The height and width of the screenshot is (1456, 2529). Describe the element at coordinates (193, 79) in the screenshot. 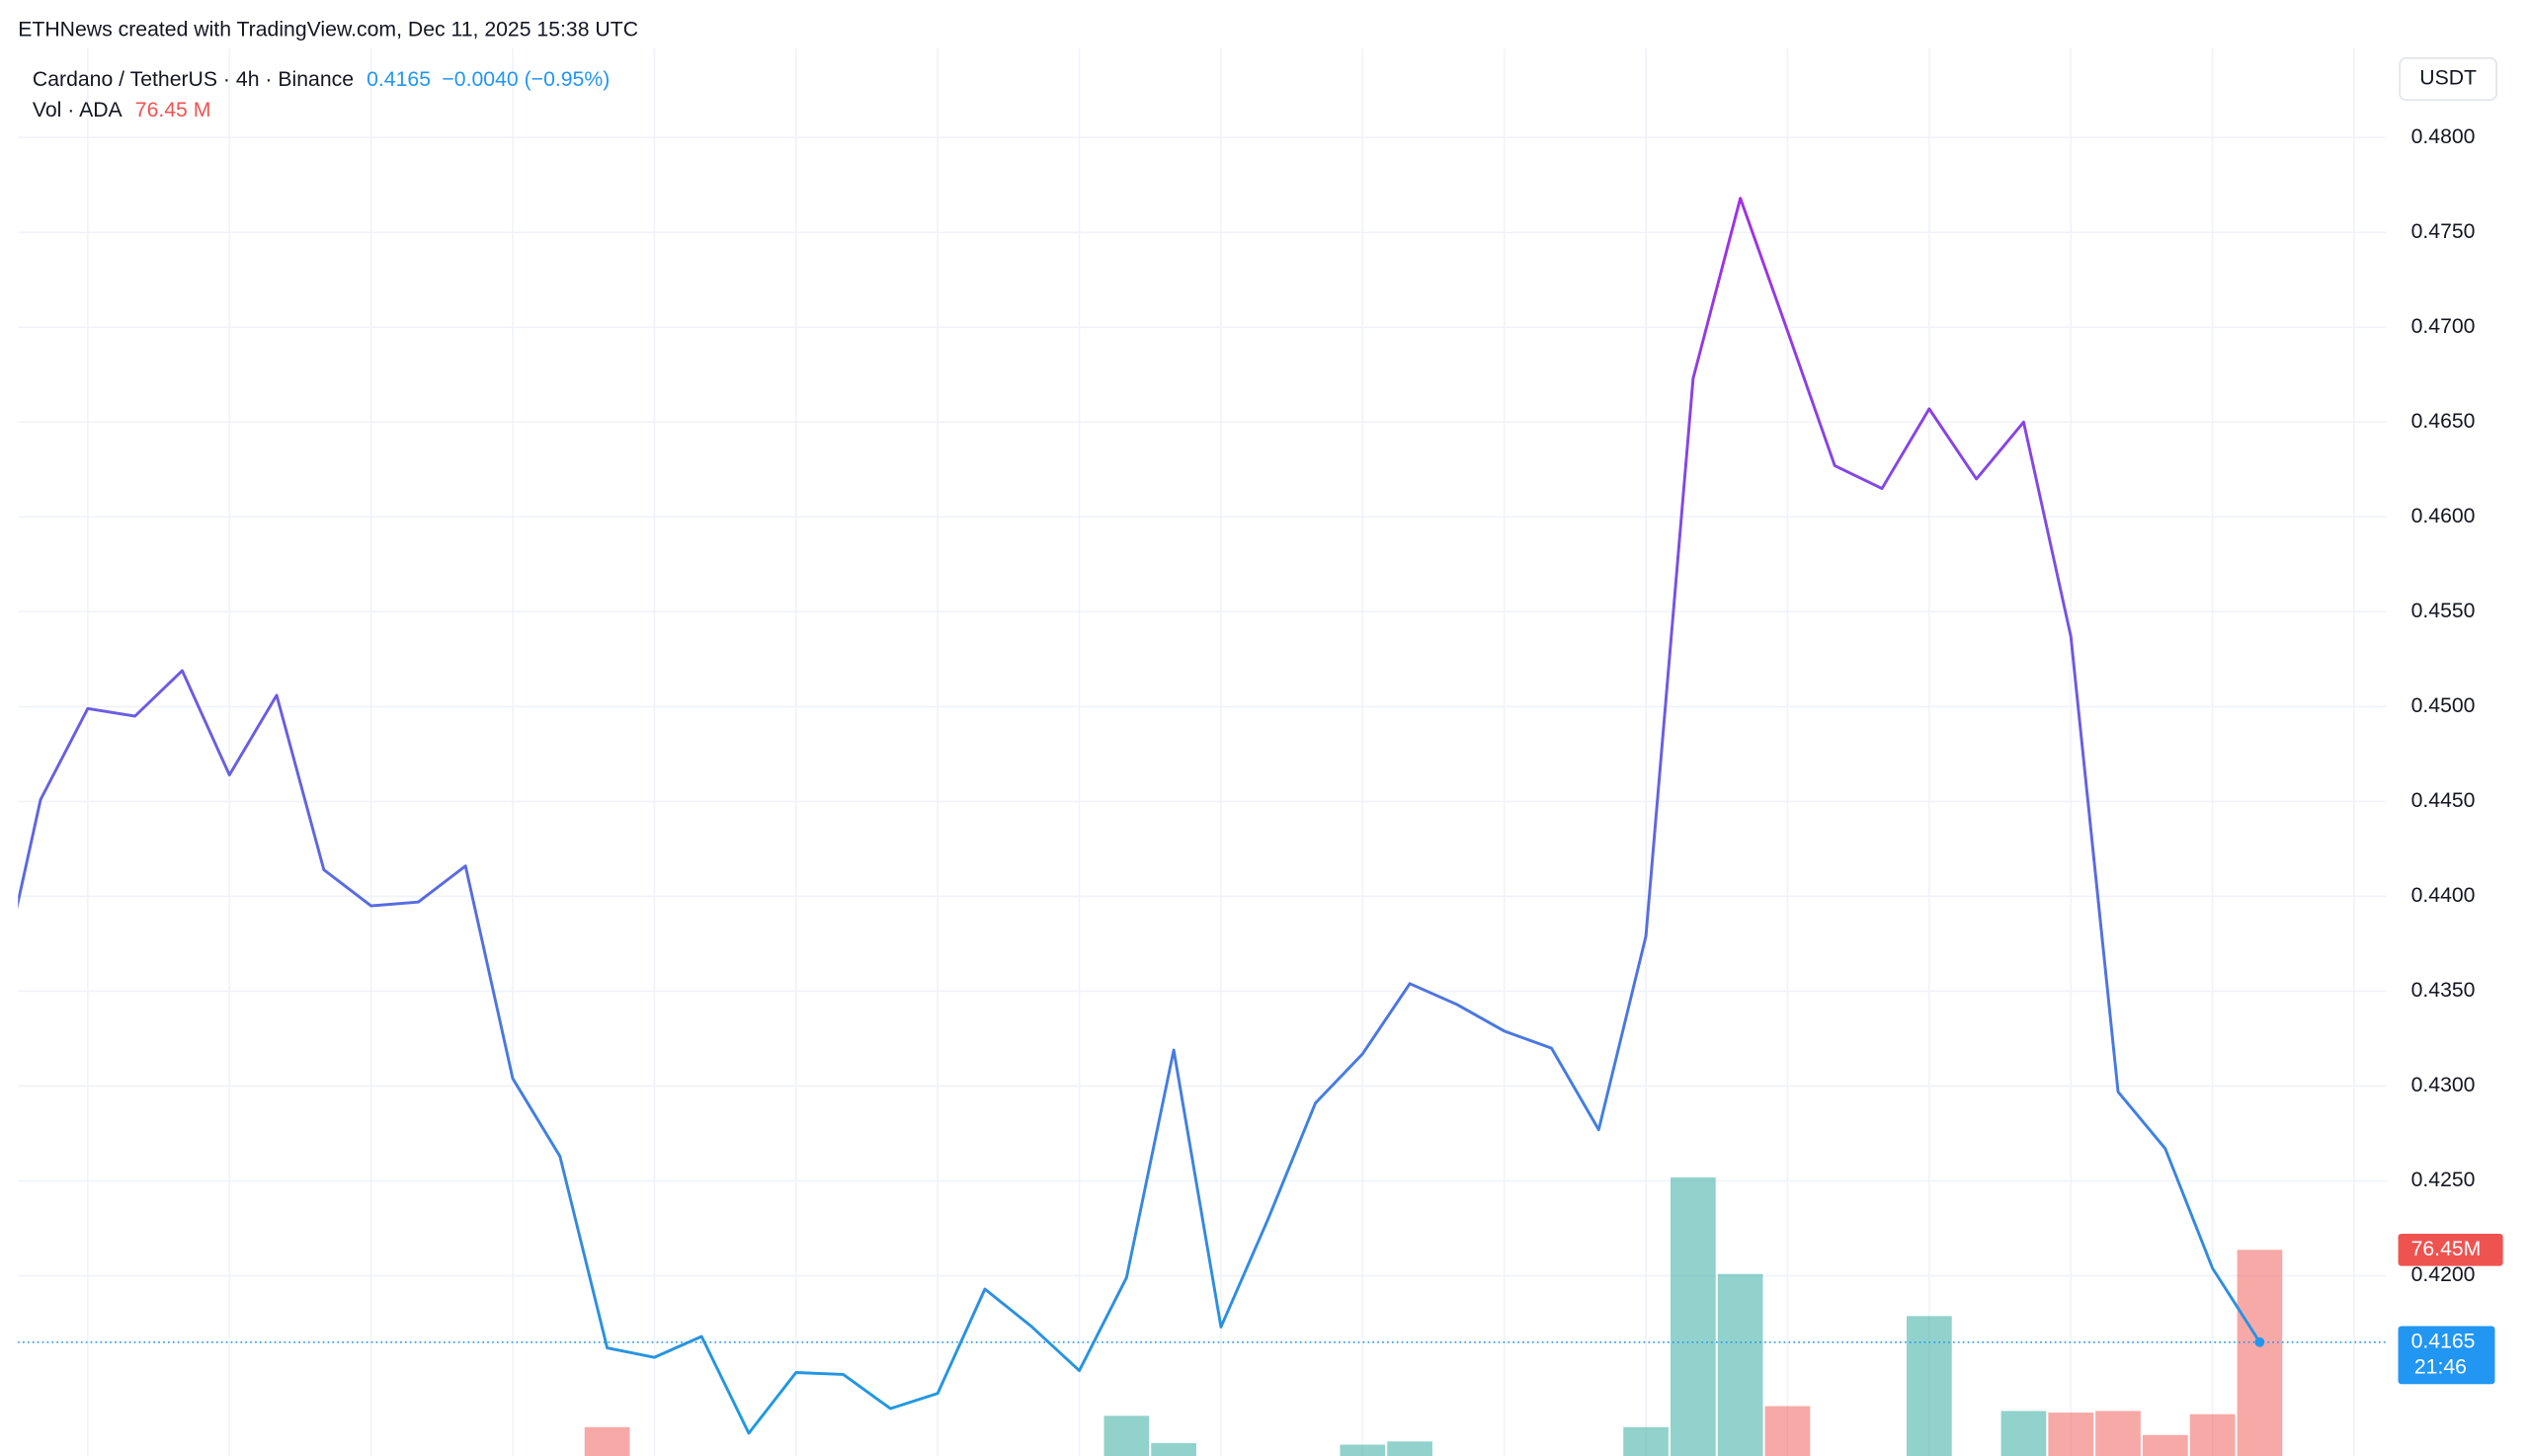

I see `symbol: Cardano / TetherUS · 4h · Binance` at that location.